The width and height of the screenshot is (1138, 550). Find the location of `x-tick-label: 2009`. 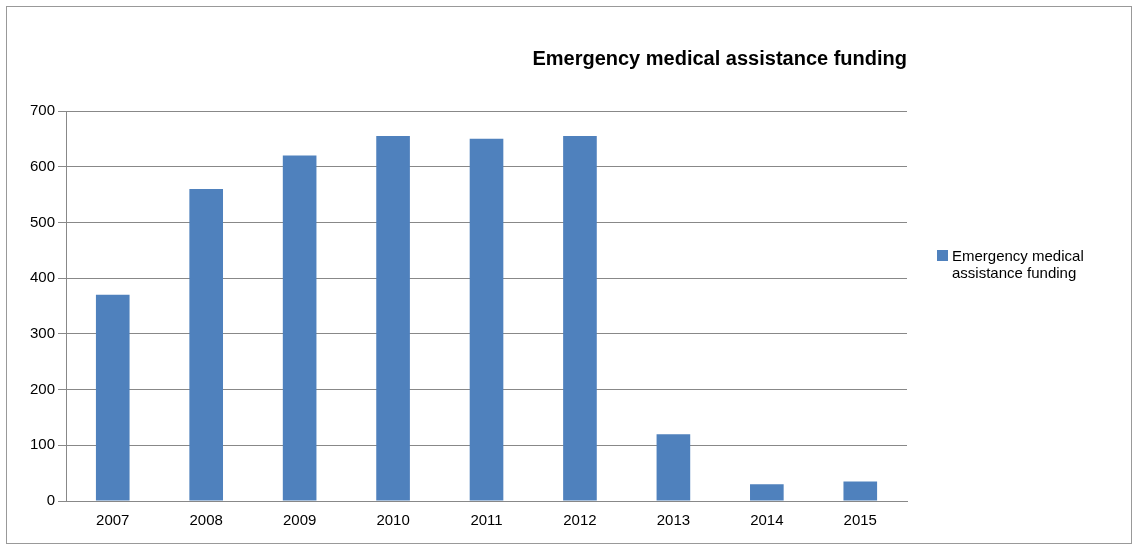

x-tick-label: 2009 is located at coordinates (299, 520).